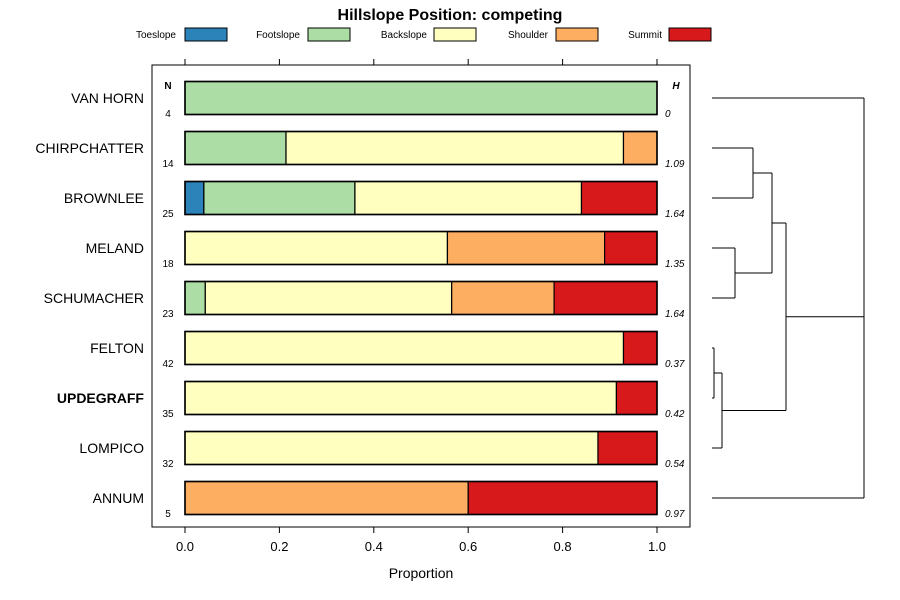 This screenshot has height=600, width=900. Describe the element at coordinates (676, 86) in the screenshot. I see `h-header: H` at that location.